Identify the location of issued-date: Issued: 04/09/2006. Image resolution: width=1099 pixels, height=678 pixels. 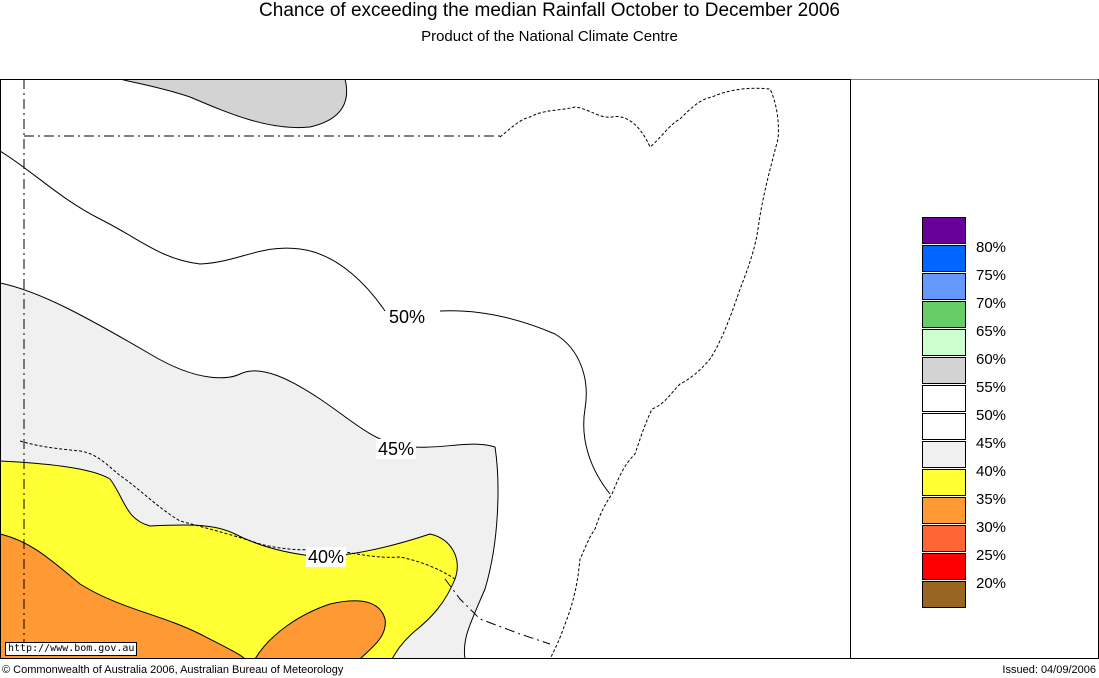
(1049, 670).